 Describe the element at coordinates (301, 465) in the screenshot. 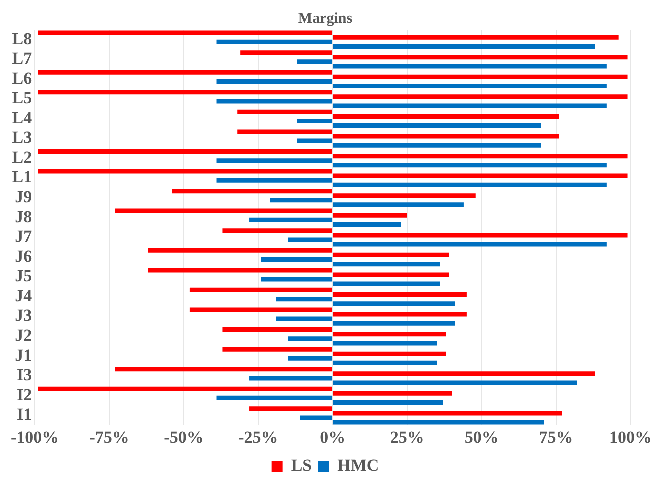

I see `legend-label: LS` at that location.